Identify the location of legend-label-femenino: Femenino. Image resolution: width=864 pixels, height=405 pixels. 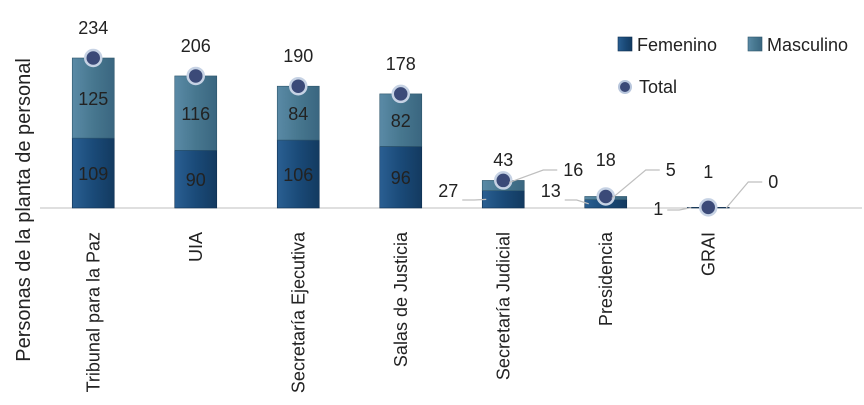
(677, 45).